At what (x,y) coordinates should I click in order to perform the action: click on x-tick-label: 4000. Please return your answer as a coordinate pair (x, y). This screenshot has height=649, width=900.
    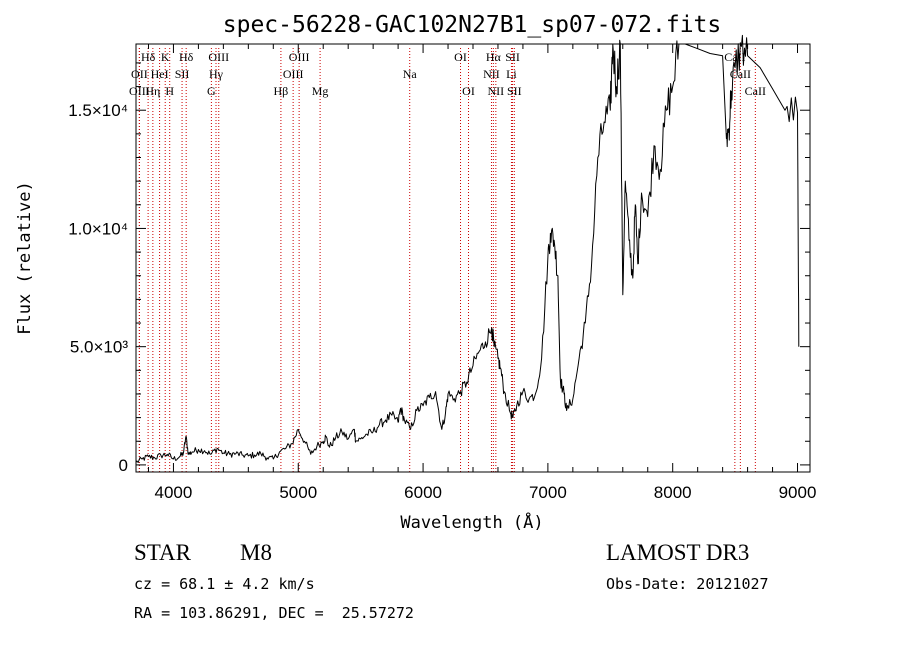
    Looking at the image, I should click on (174, 492).